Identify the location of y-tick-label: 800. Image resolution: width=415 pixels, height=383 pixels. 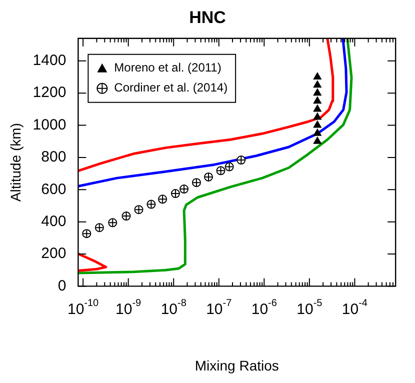
(53, 157).